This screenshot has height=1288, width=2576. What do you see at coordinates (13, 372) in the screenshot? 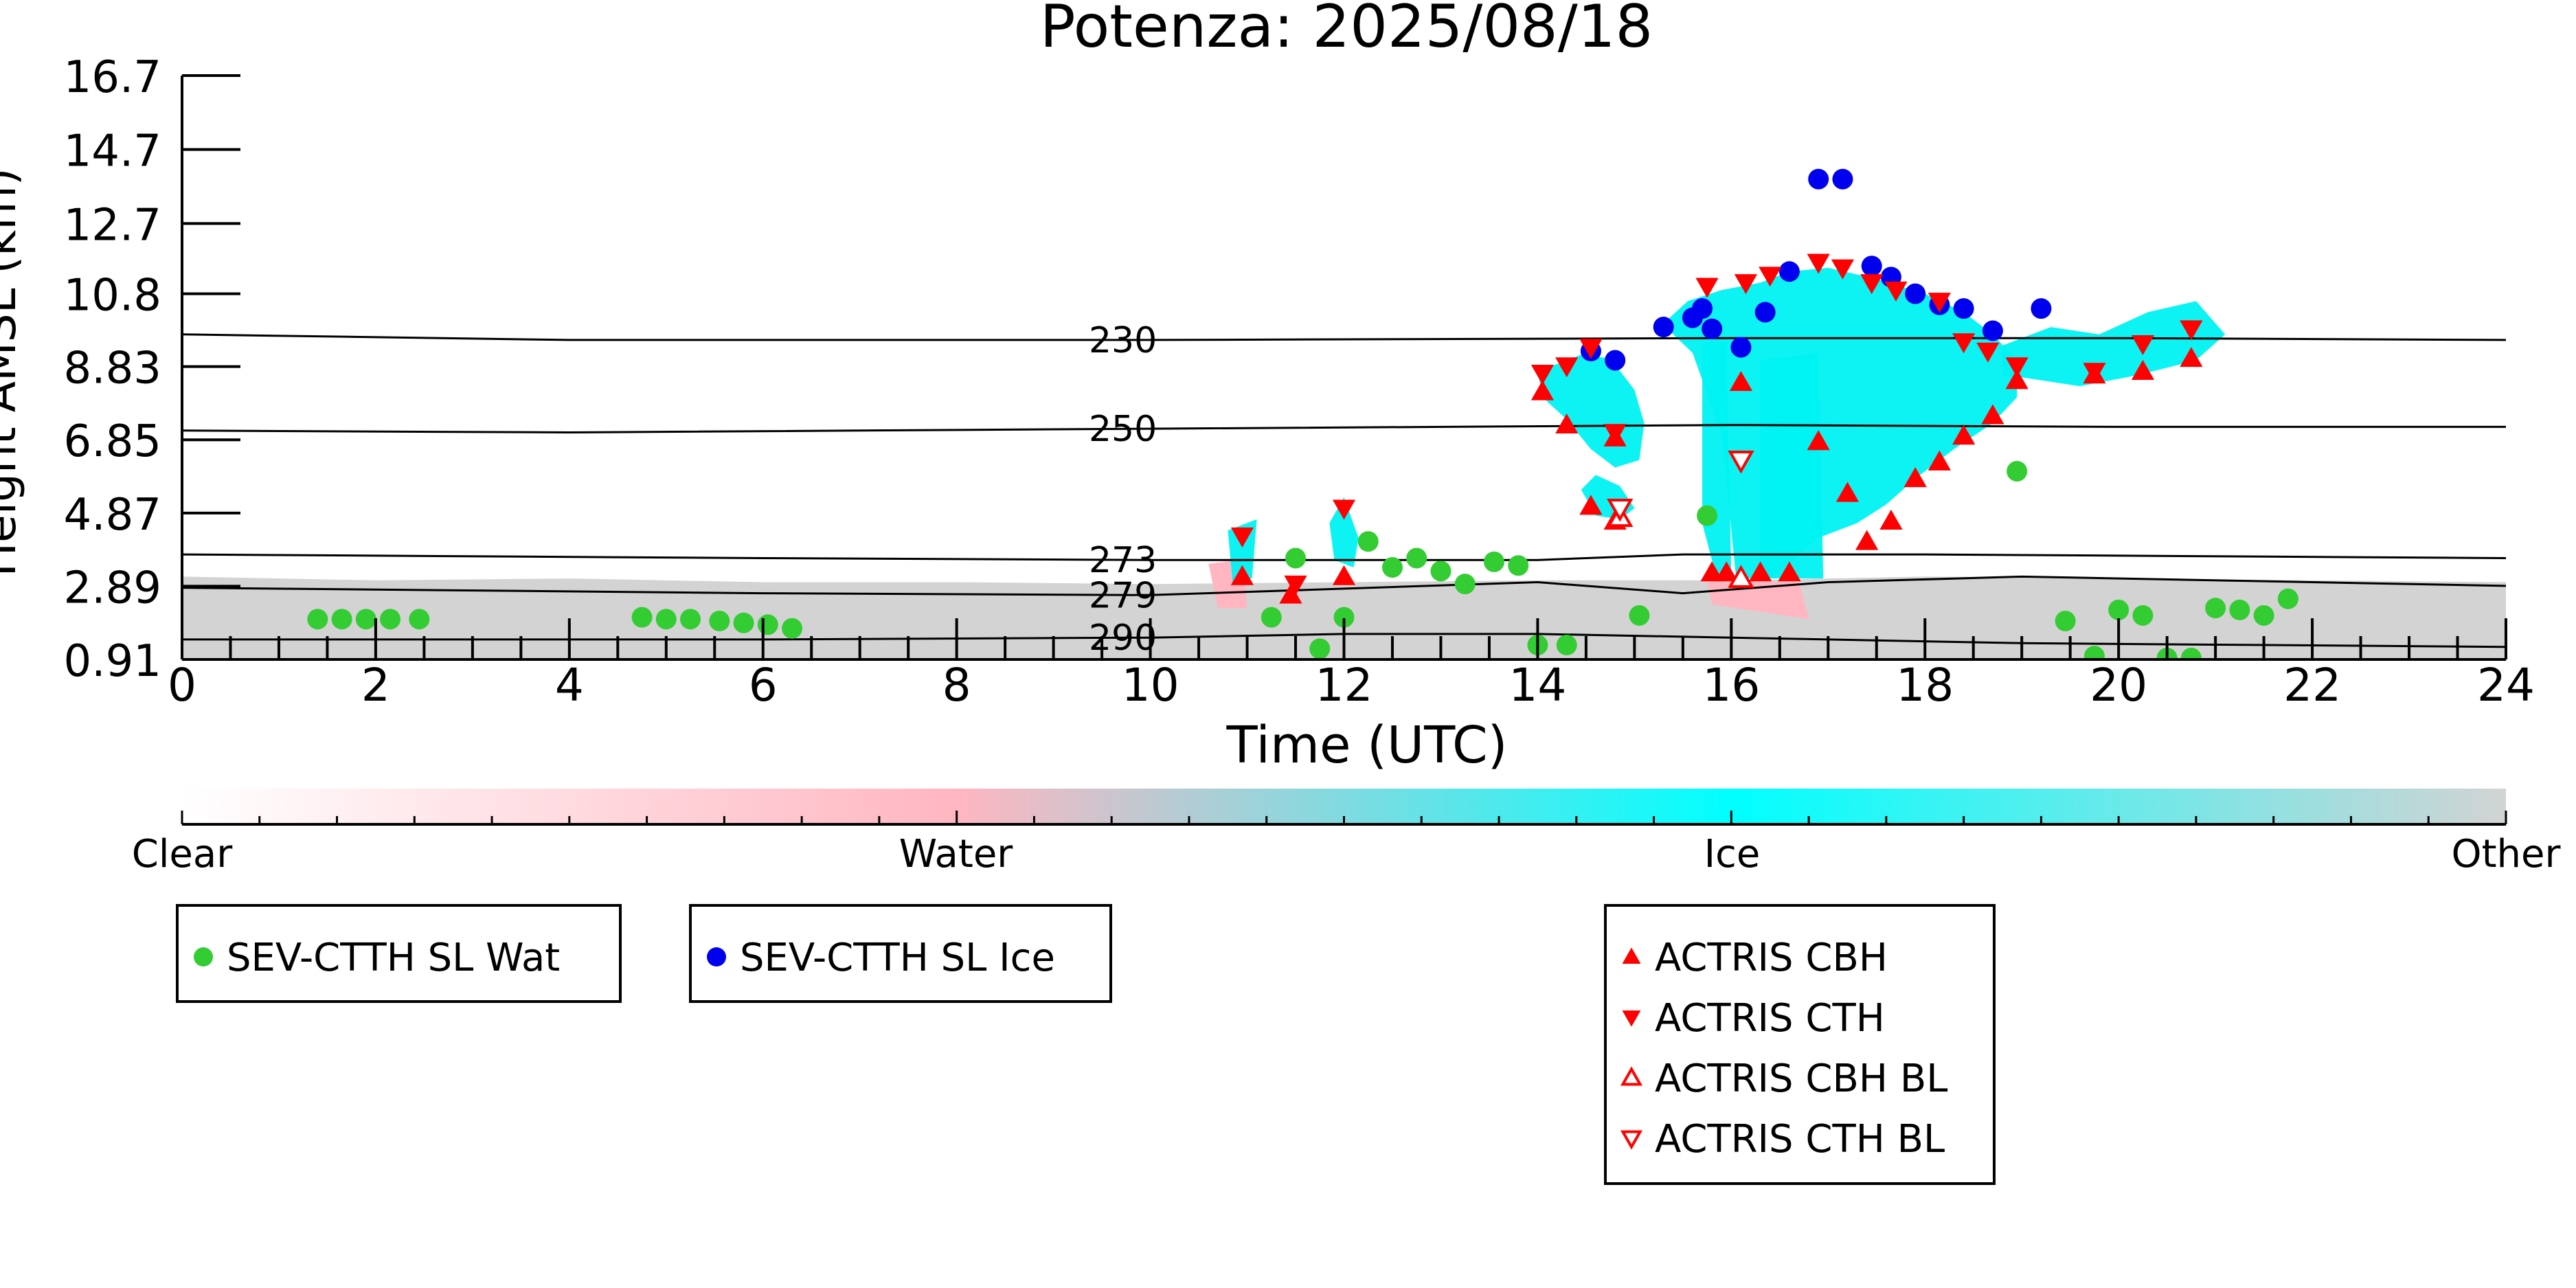
I see `y-axis-label: Height AMSL (km)` at bounding box center [13, 372].